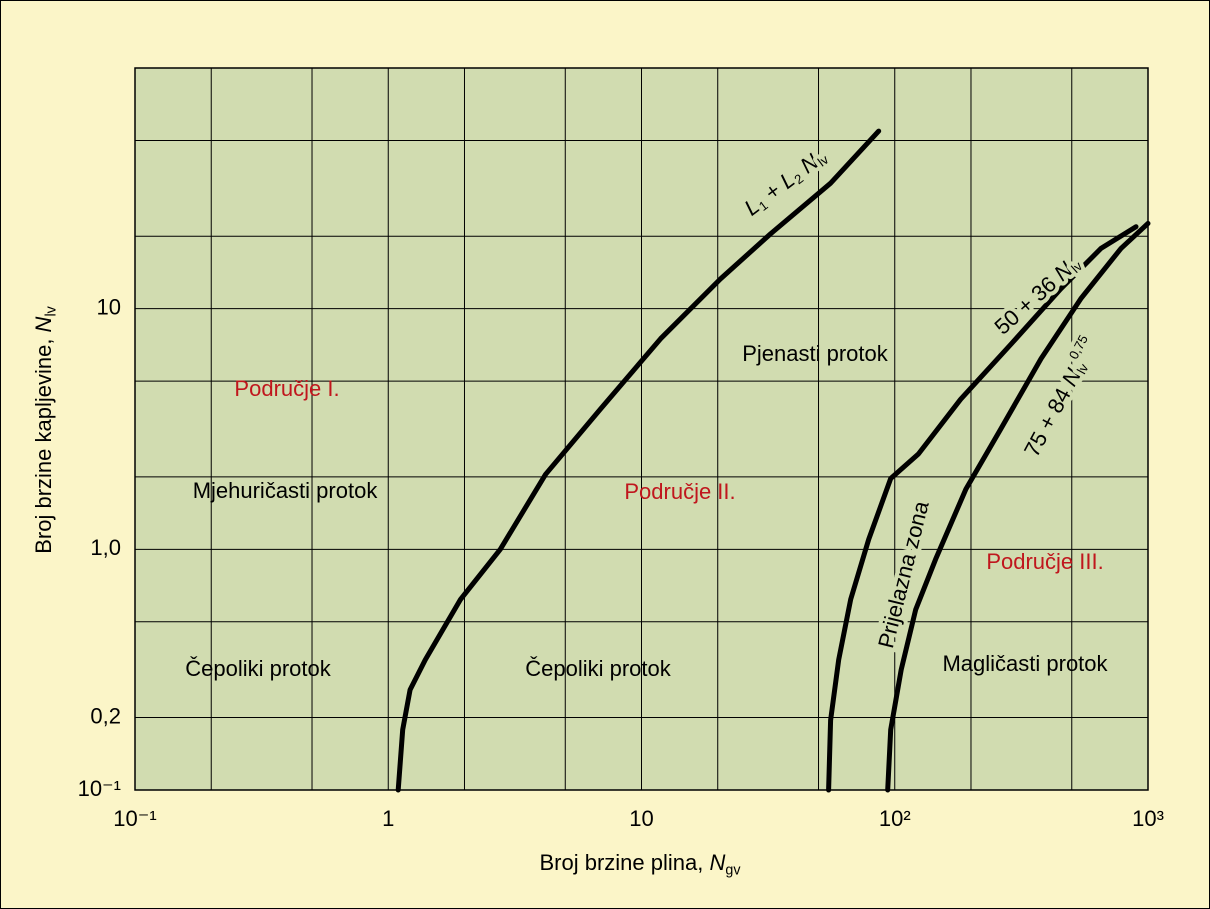  I want to click on annotation: Područje I., so click(286, 388).